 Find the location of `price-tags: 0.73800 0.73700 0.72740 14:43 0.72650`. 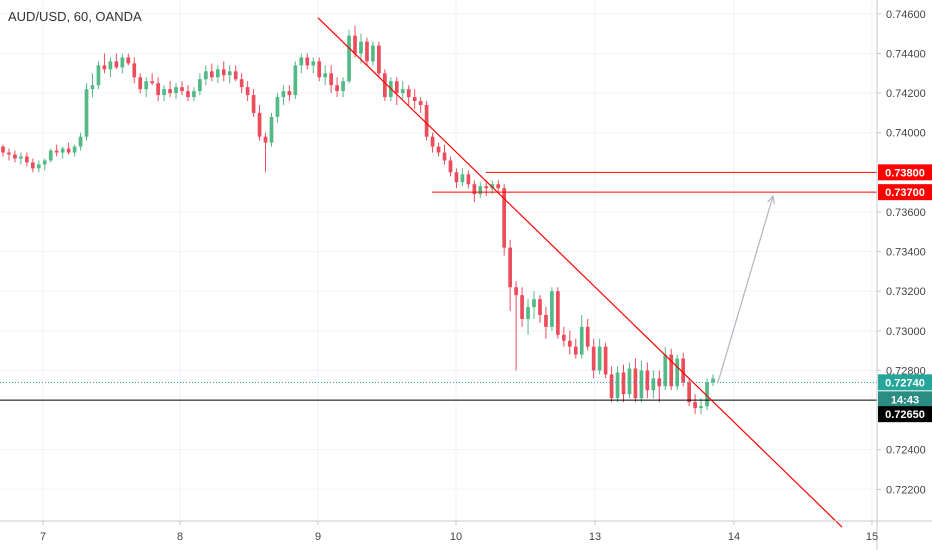

price-tags: 0.73800 0.73700 0.72740 14:43 0.72650 is located at coordinates (905, 293).